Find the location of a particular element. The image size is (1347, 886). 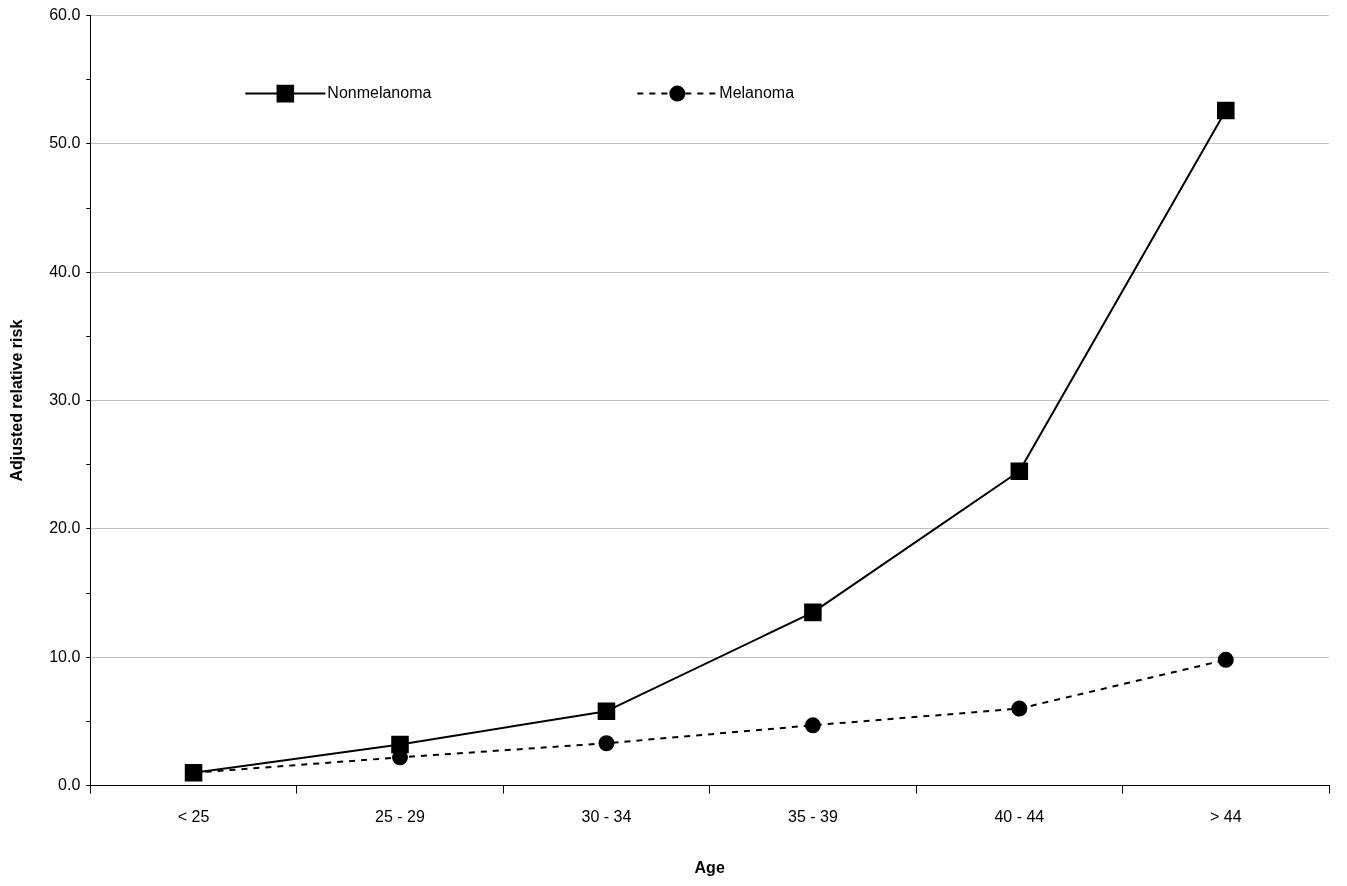

y-tick-label: 20.0 is located at coordinates (65, 528).